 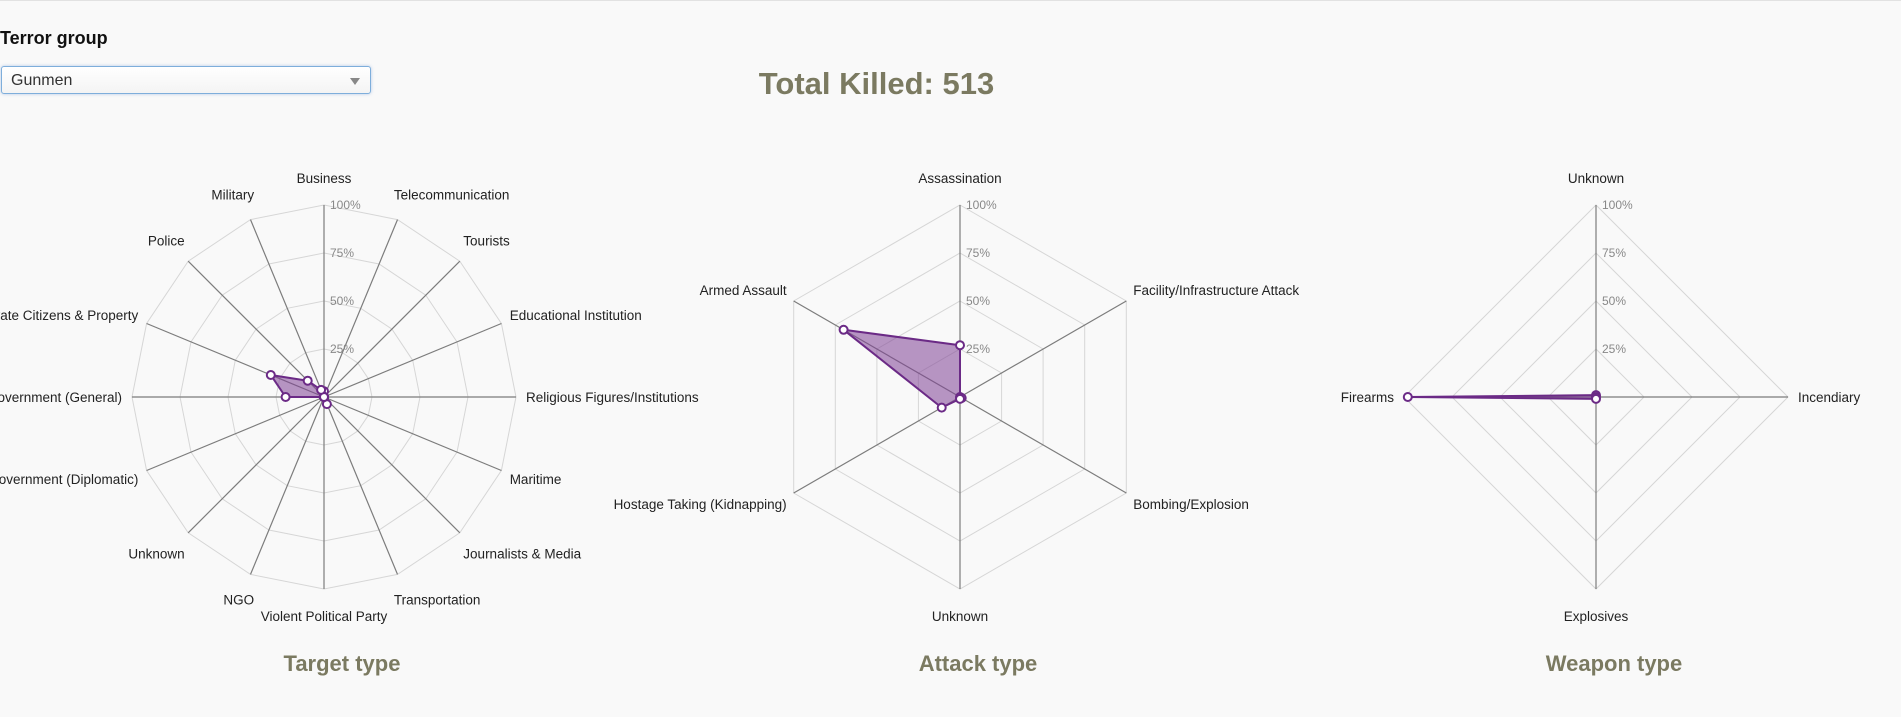 What do you see at coordinates (324, 616) in the screenshot?
I see `axis-label-violent-political-party: Violent Political Party` at bounding box center [324, 616].